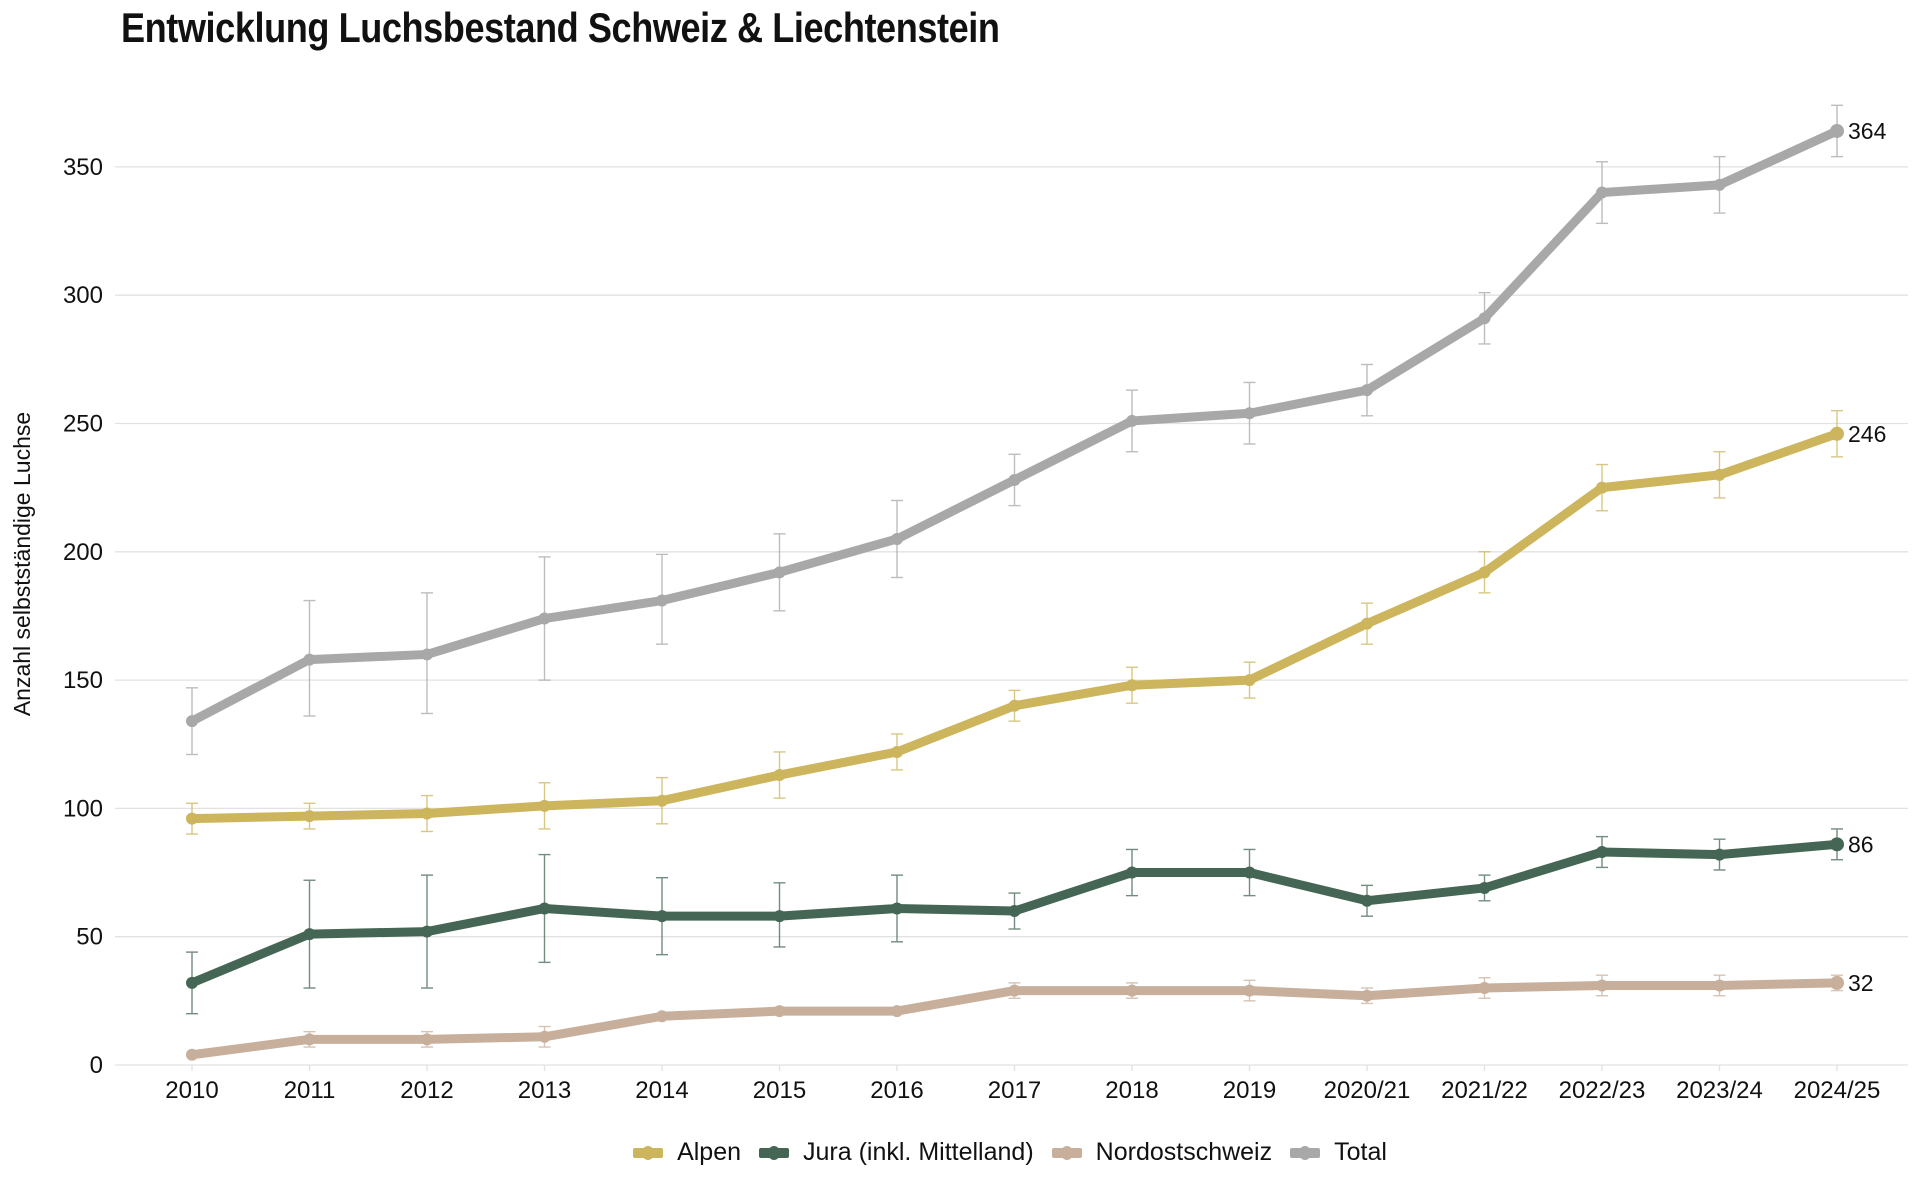  I want to click on y-tick-label: 300, so click(83, 295).